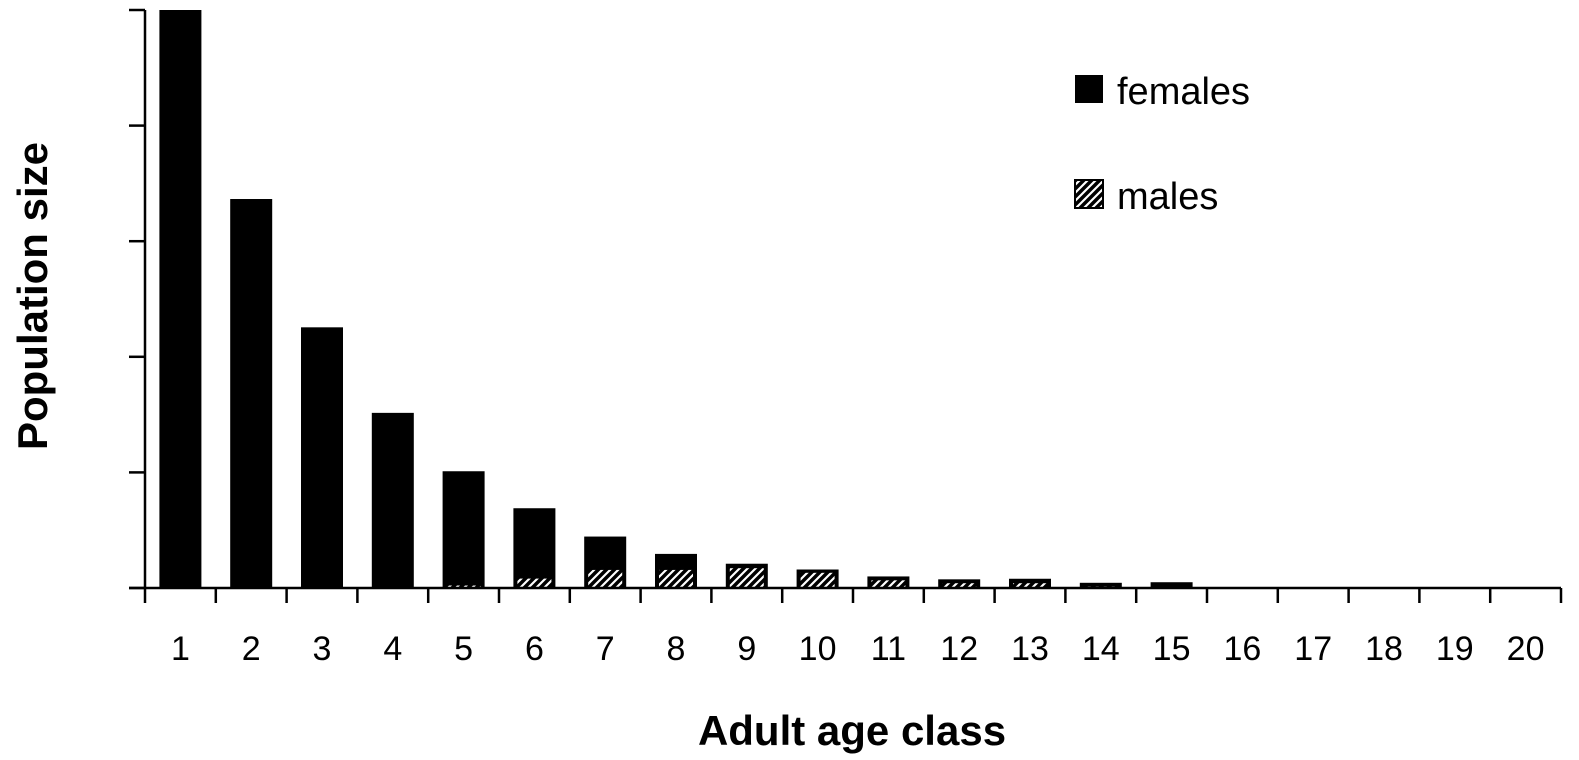  I want to click on x-tick-label-17: 17, so click(1313, 649).